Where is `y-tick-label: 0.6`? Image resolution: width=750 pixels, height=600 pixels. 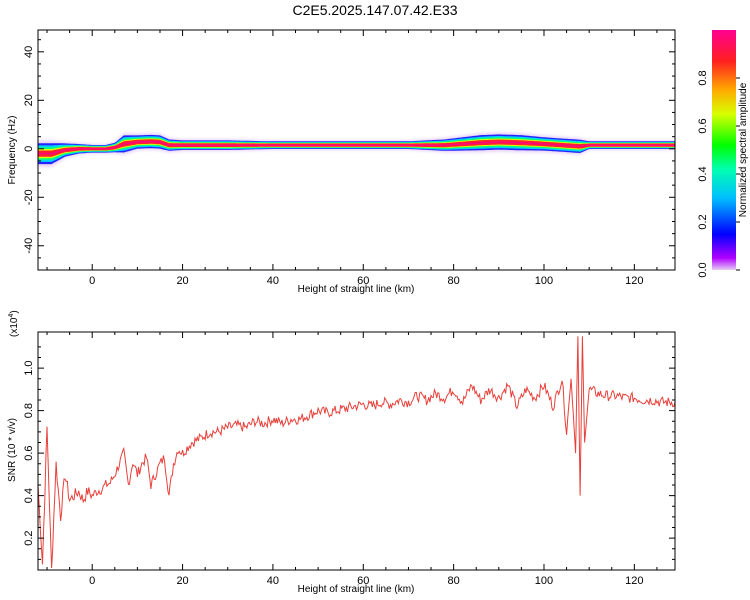
y-tick-label: 0.6 is located at coordinates (29, 452).